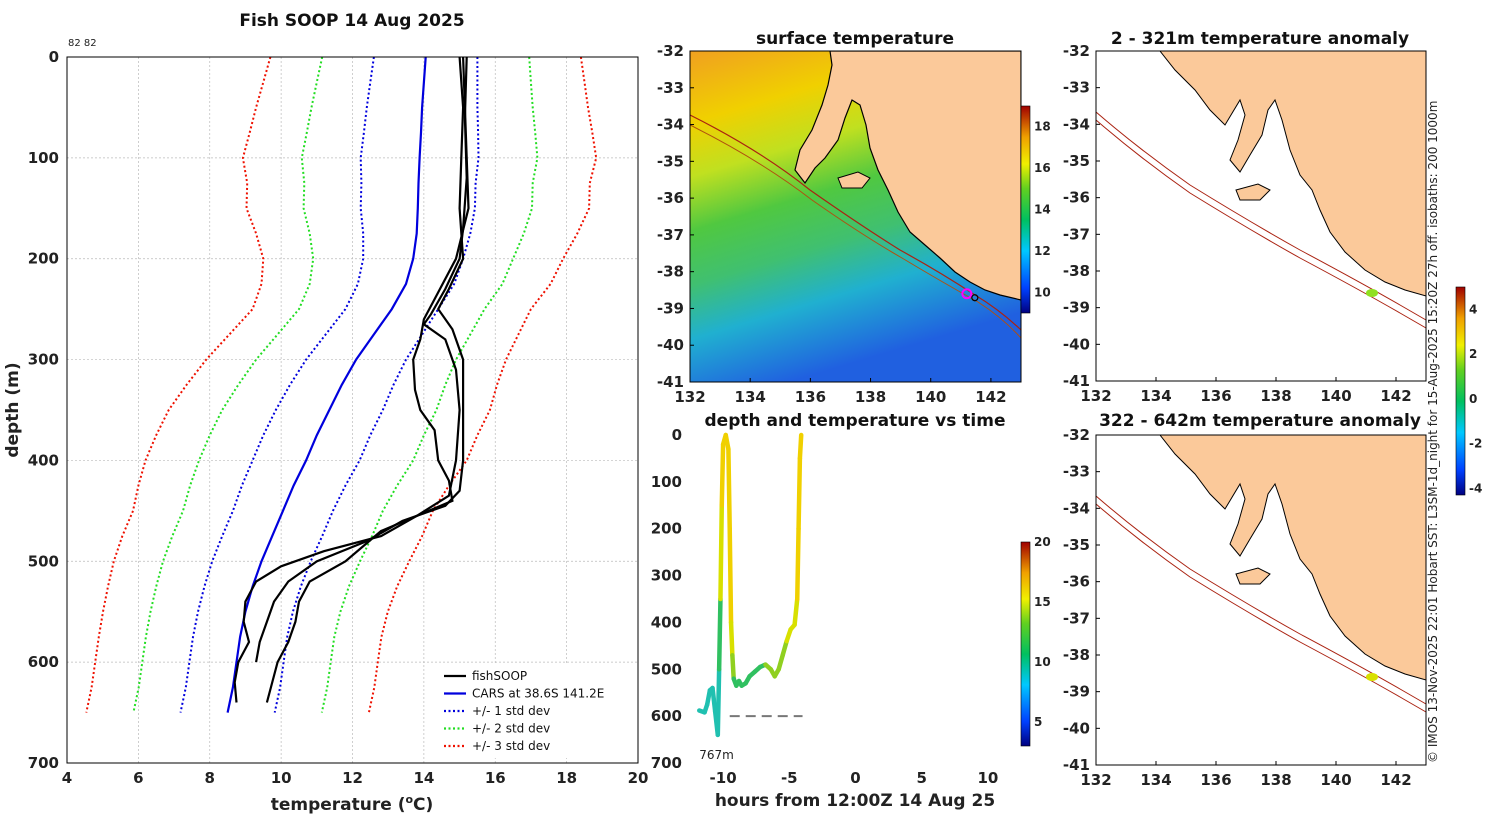 The image size is (1500, 820). What do you see at coordinates (210, 778) in the screenshot?
I see `profile-xtick-label: 8` at bounding box center [210, 778].